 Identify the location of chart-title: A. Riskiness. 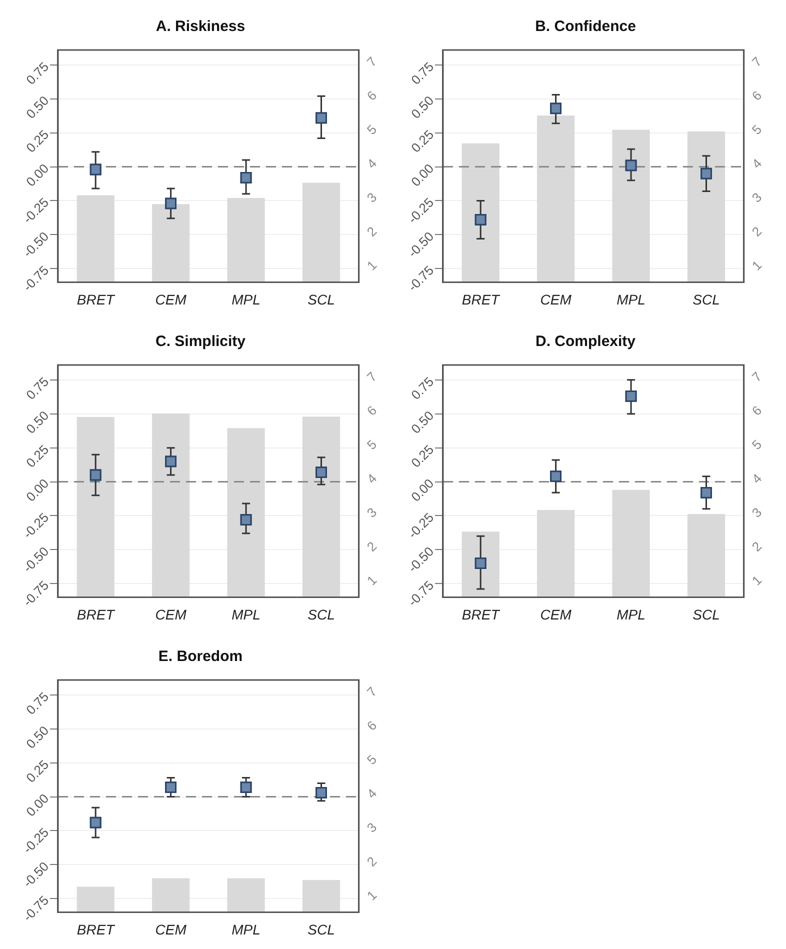
(201, 27).